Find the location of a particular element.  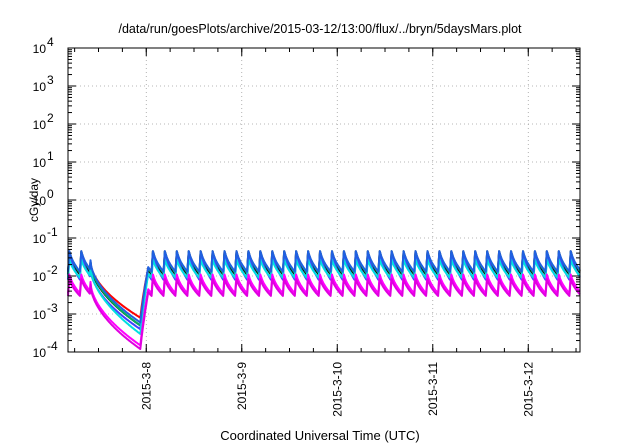

y-tick-label-exponent: 1 is located at coordinates (50, 156).